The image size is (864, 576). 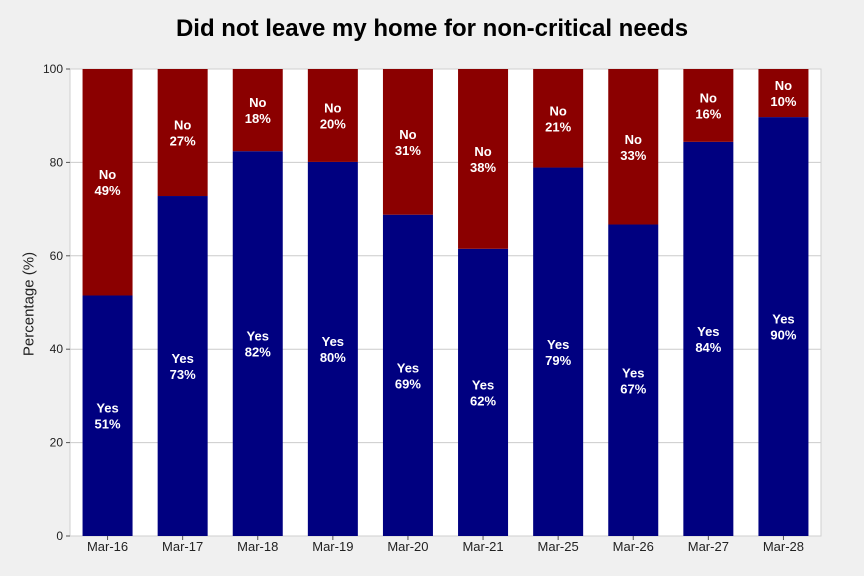 What do you see at coordinates (708, 113) in the screenshot?
I see `bar-value-label: 16%` at bounding box center [708, 113].